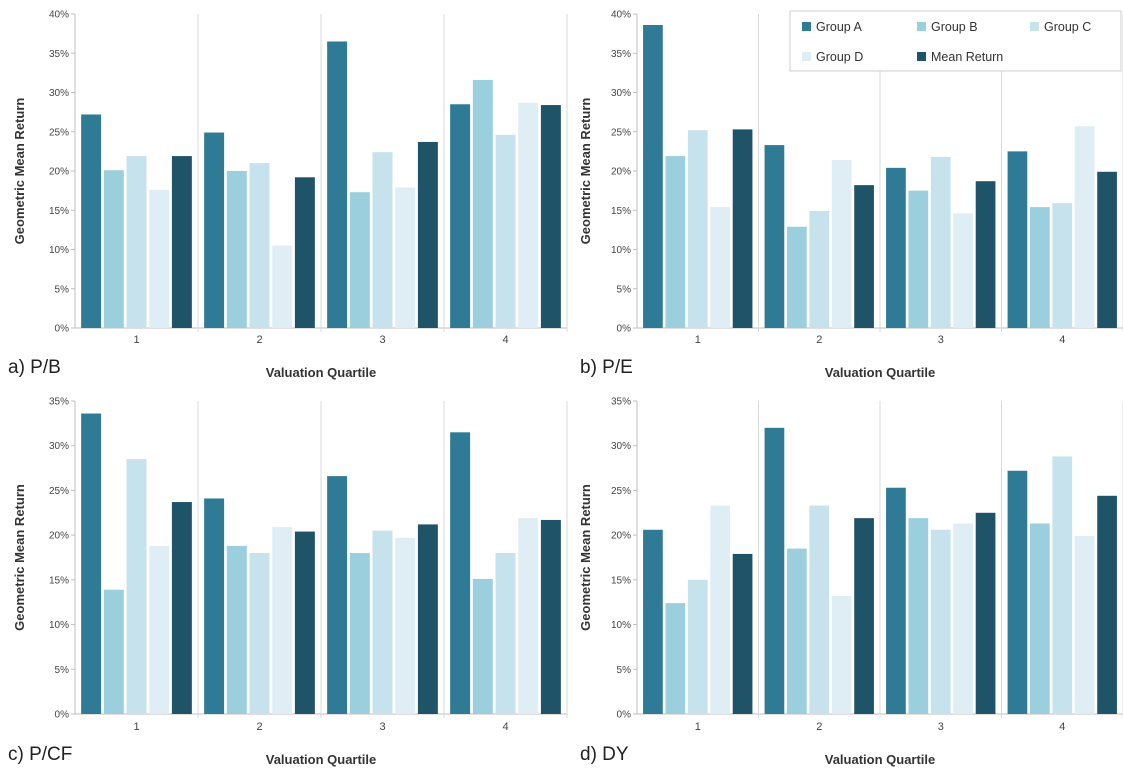  What do you see at coordinates (839, 57) in the screenshot?
I see `legend-label: Group D` at bounding box center [839, 57].